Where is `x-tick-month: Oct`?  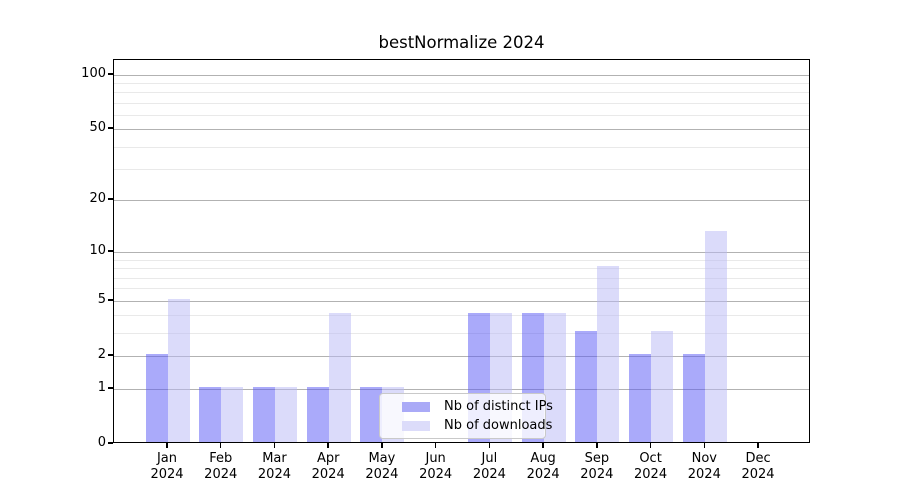
x-tick-month: Oct is located at coordinates (650, 458).